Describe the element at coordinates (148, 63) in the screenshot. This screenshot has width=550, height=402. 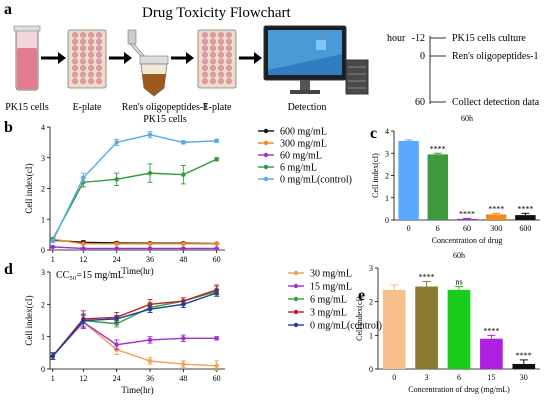
I see `pipette-tube-icon` at that location.